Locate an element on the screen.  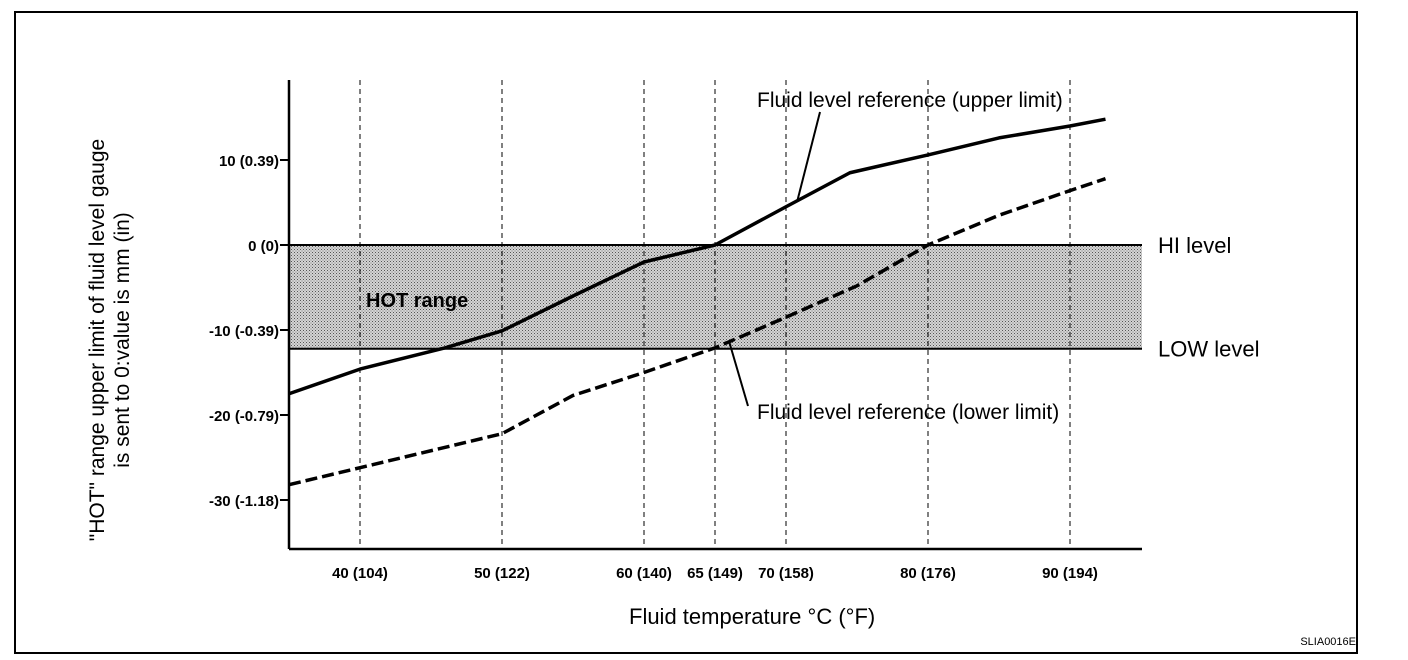
x-tick-label: 60 (140) is located at coordinates (644, 573).